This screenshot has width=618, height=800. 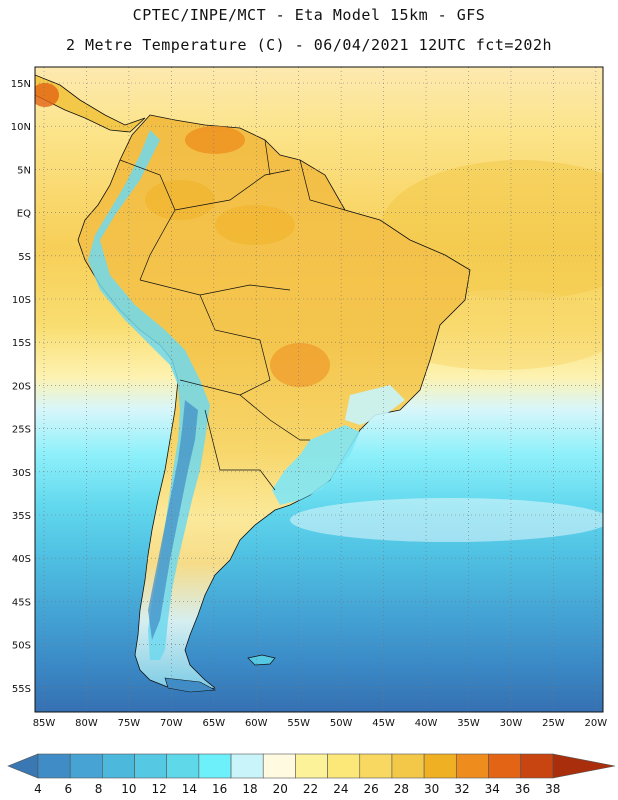 What do you see at coordinates (24, 257) in the screenshot?
I see `lat-label: 5S` at bounding box center [24, 257].